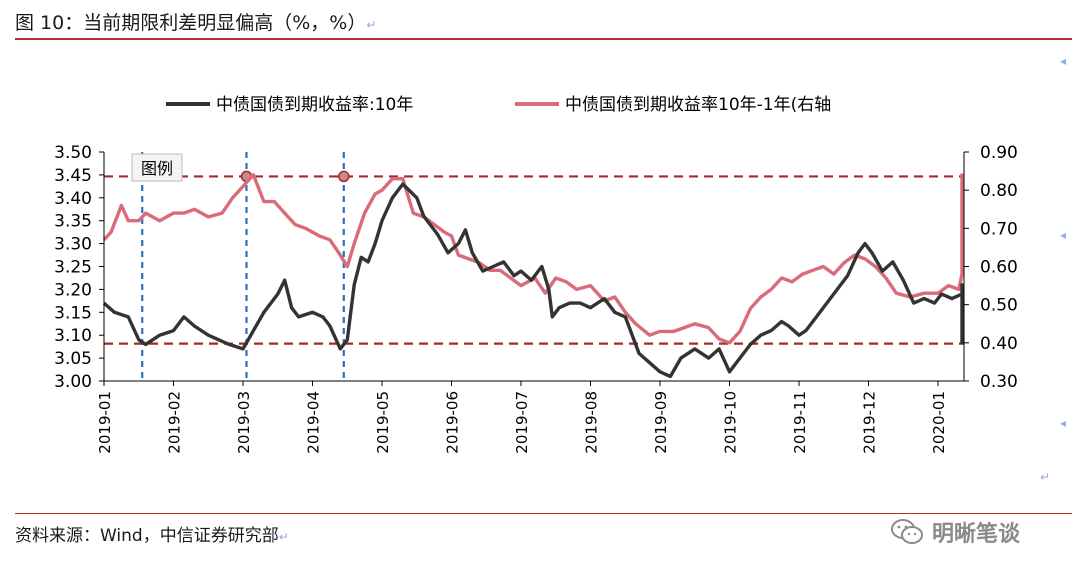  I want to click on wechat-icon, so click(907, 531).